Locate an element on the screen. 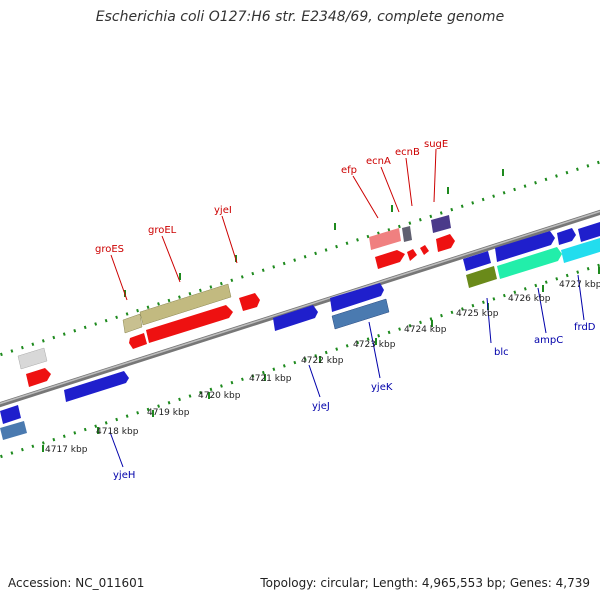 The width and height of the screenshot is (600, 600). upper-major-ticks is located at coordinates (314, 233).